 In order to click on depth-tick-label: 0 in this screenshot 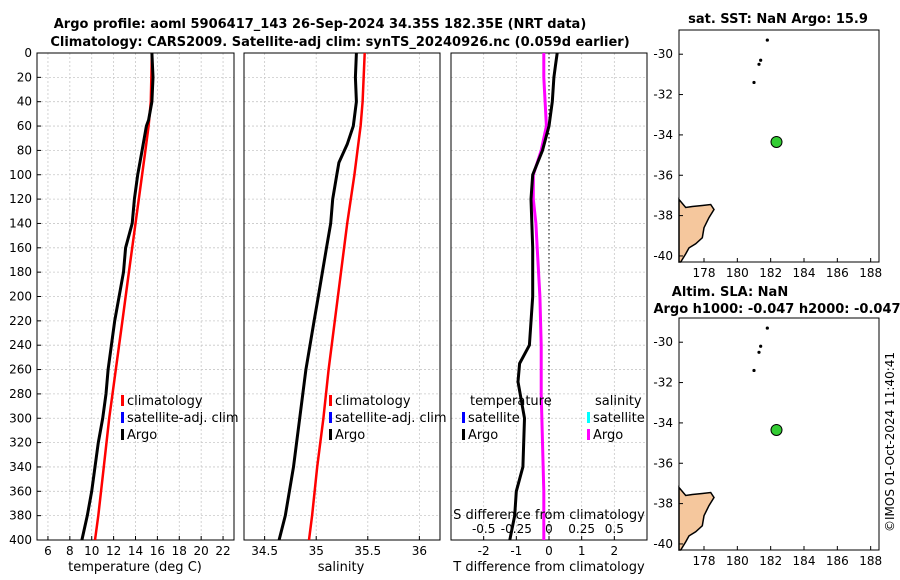, I will do `click(28, 53)`.